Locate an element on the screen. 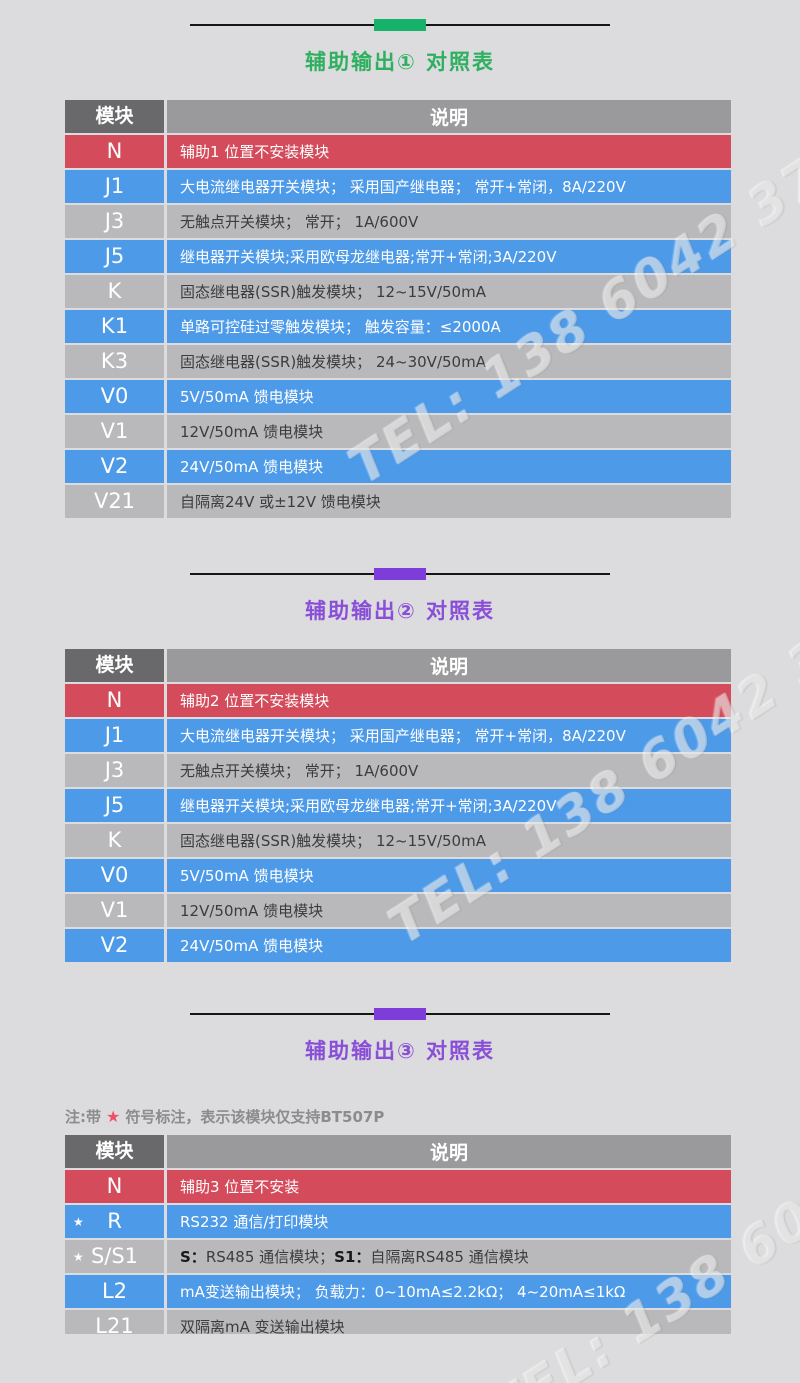 Image resolution: width=800 pixels, height=1383 pixels. module-cell: K1 is located at coordinates (114, 326).